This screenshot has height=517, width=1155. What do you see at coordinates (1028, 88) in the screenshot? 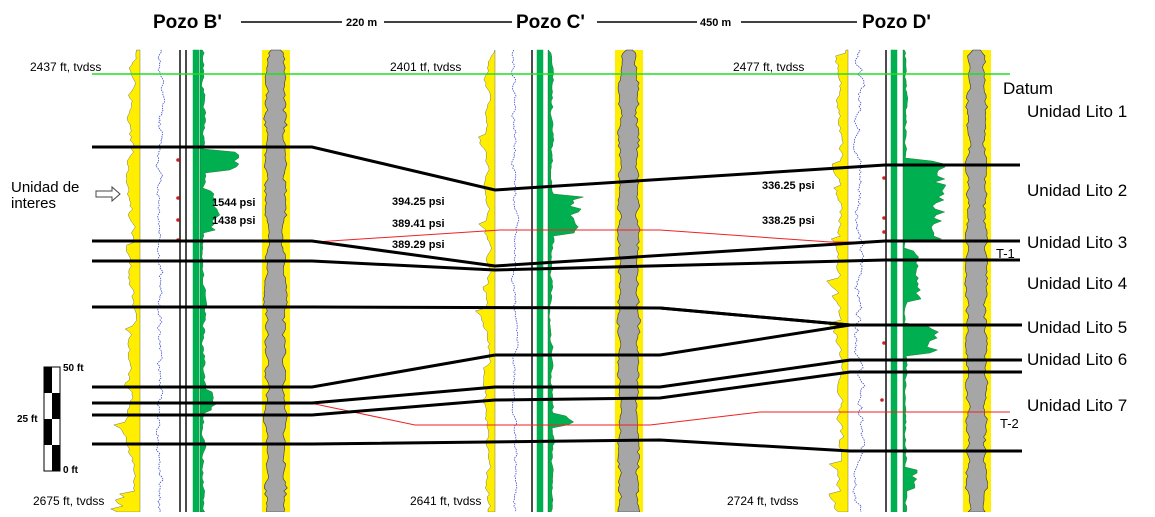
I see `datum-label: Datum` at bounding box center [1028, 88].